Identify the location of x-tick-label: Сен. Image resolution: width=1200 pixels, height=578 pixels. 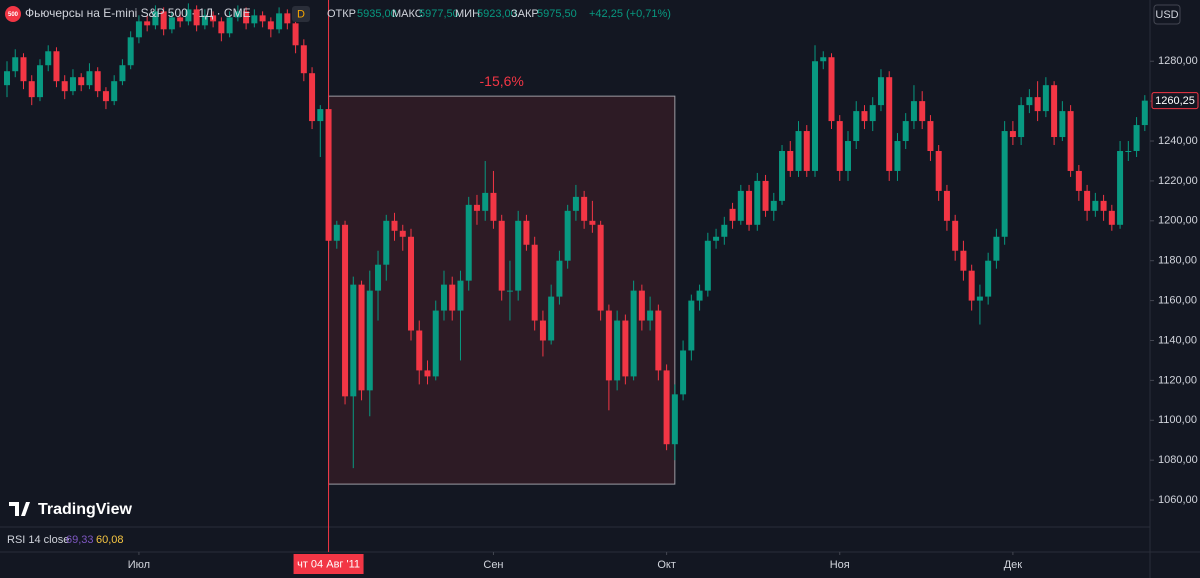
(493, 565).